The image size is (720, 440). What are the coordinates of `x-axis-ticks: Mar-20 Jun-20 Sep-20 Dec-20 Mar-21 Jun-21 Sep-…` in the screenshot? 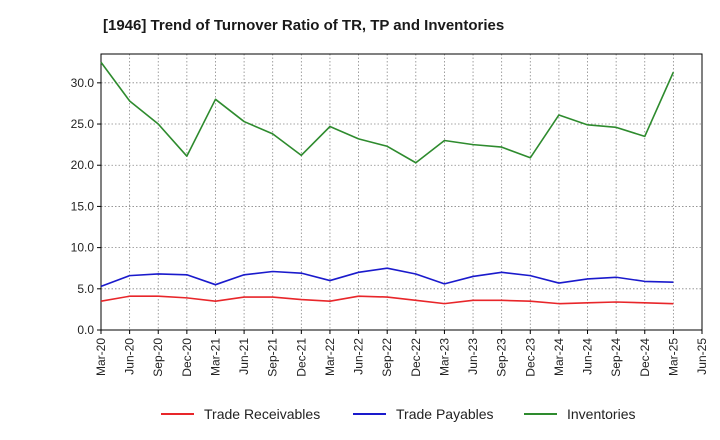 It's located at (401, 353).